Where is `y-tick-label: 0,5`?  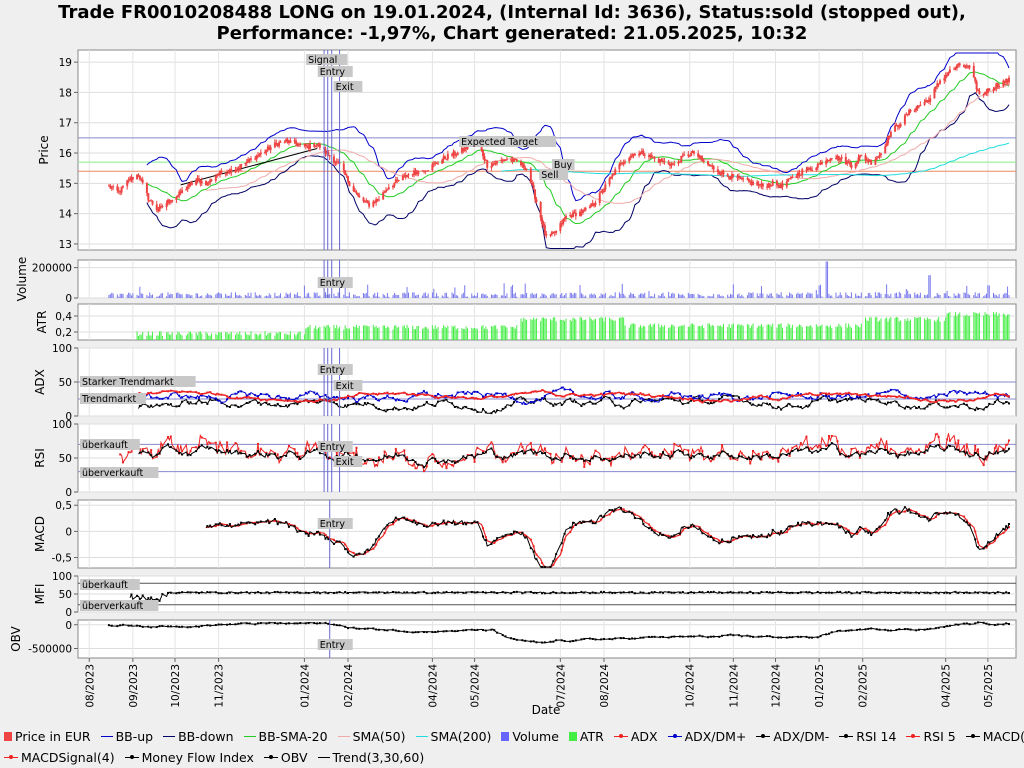
y-tick-label: 0,5 is located at coordinates (63, 506).